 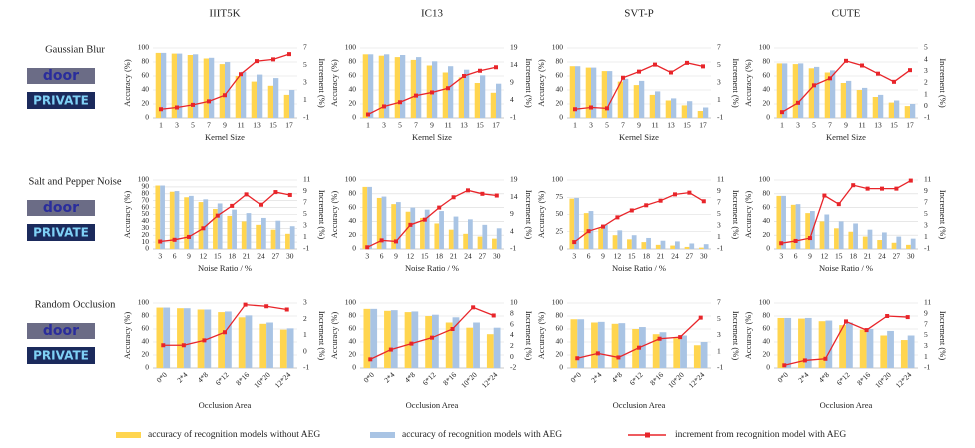 I want to click on x-tick-label: 9, so click(x=189, y=256).